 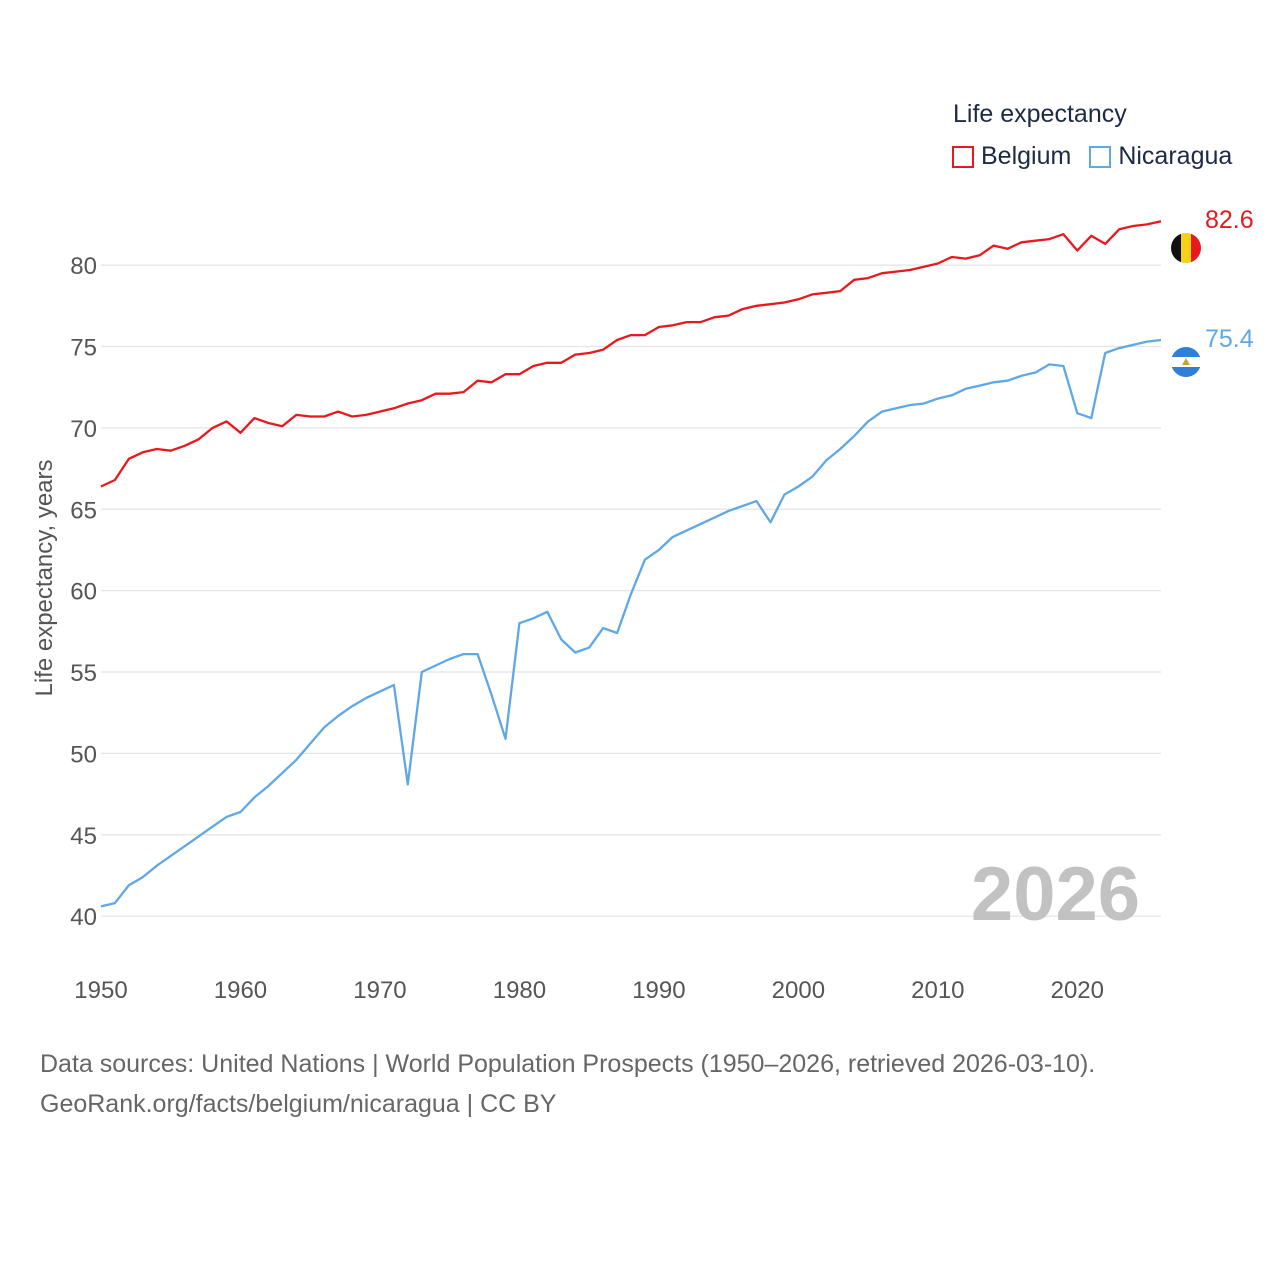 What do you see at coordinates (83, 429) in the screenshot?
I see `y-tick-label-70: 70` at bounding box center [83, 429].